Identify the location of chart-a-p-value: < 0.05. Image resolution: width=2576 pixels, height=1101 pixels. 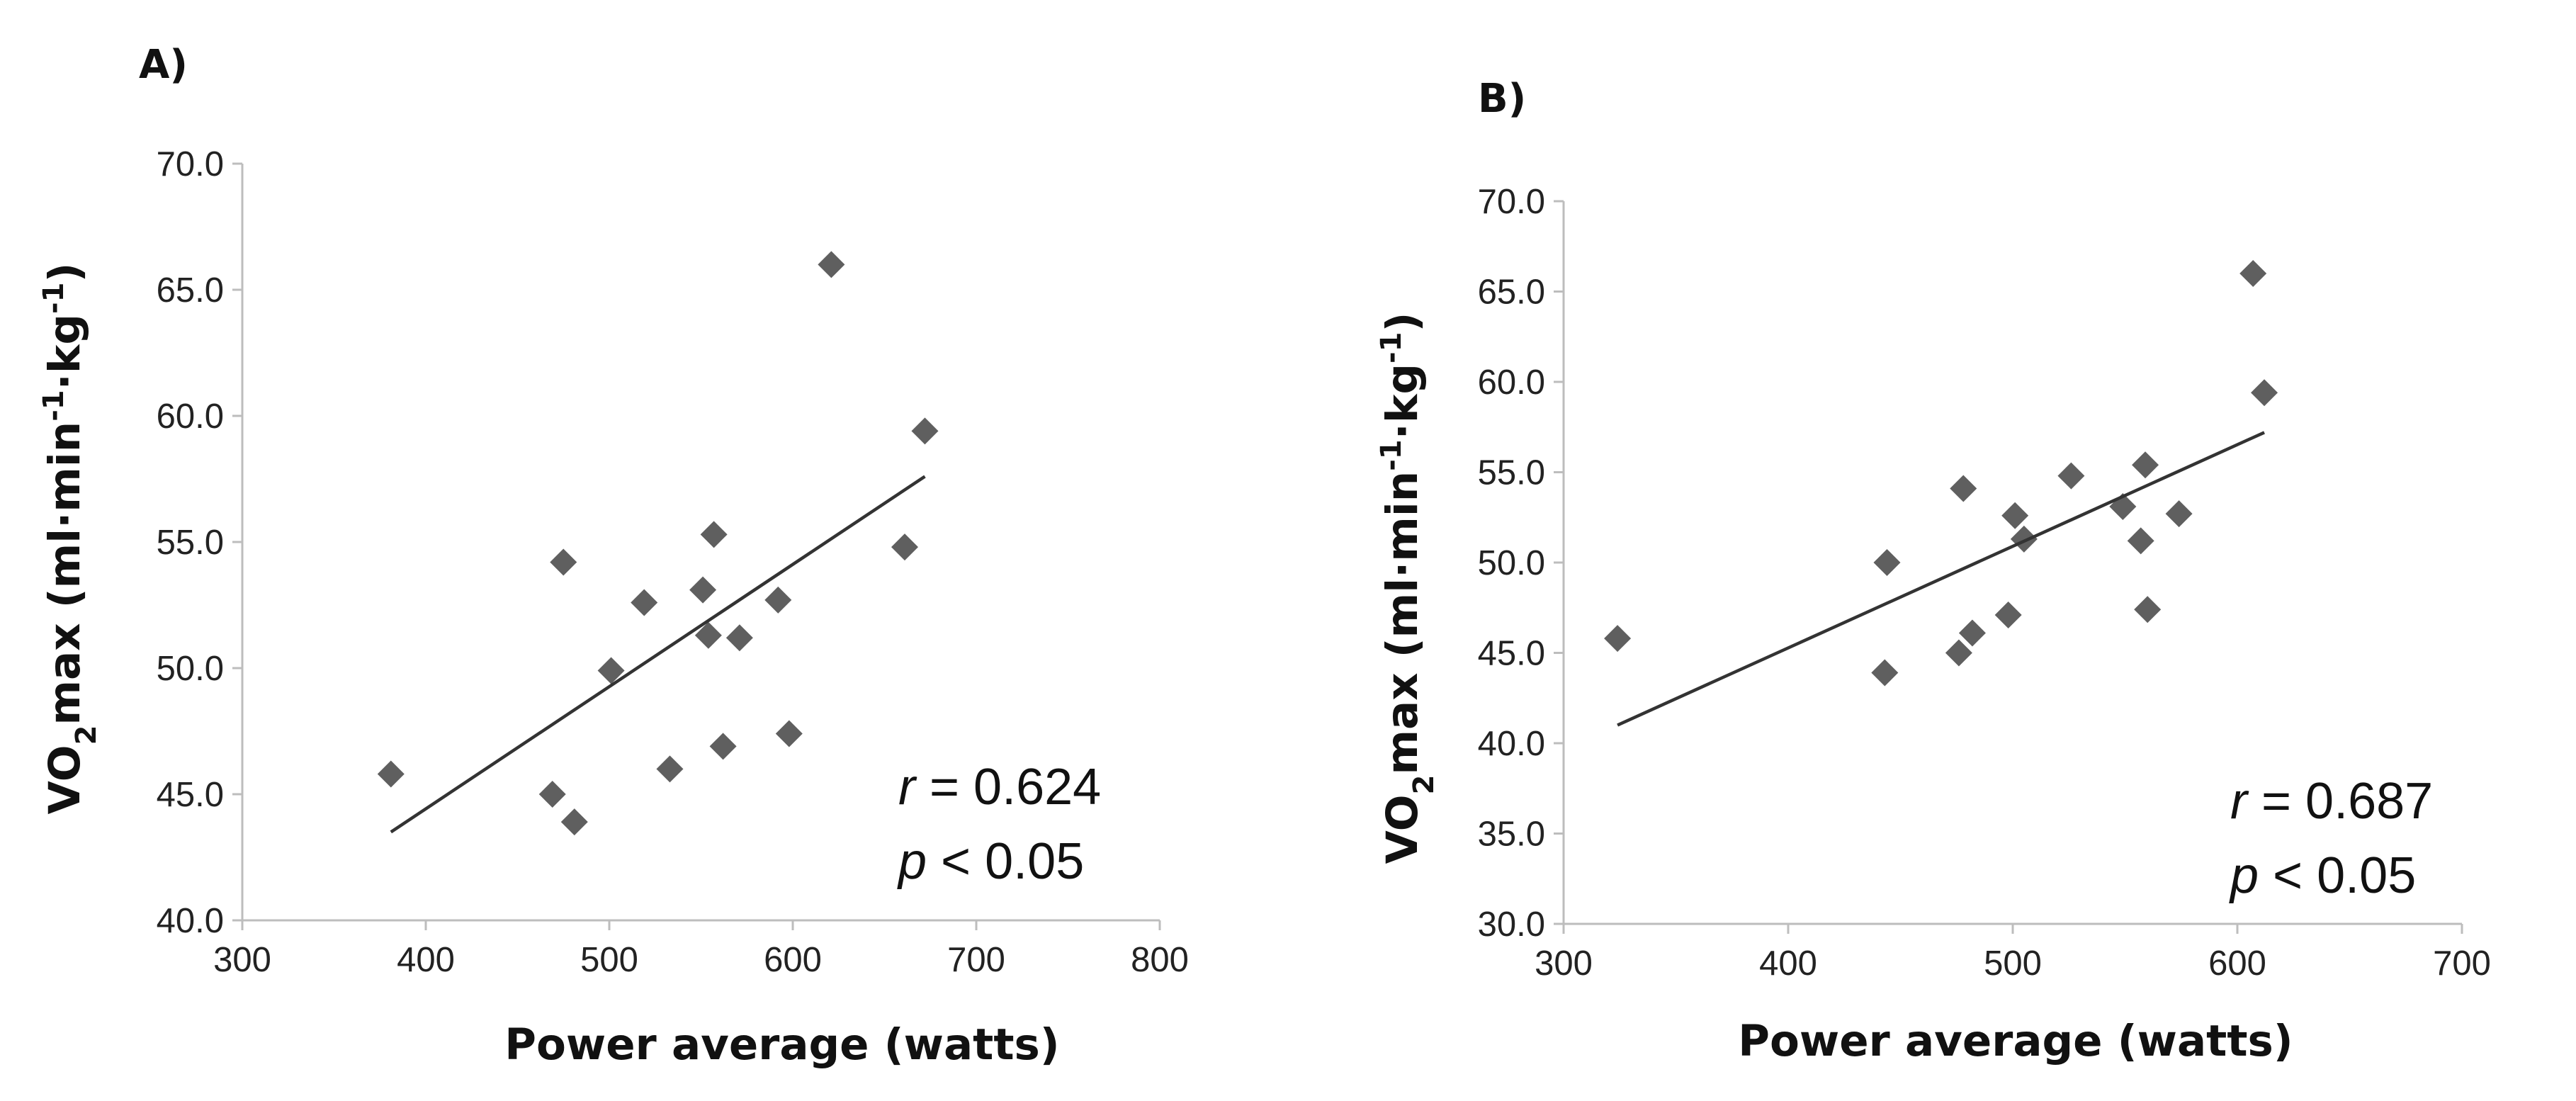
(1005, 862).